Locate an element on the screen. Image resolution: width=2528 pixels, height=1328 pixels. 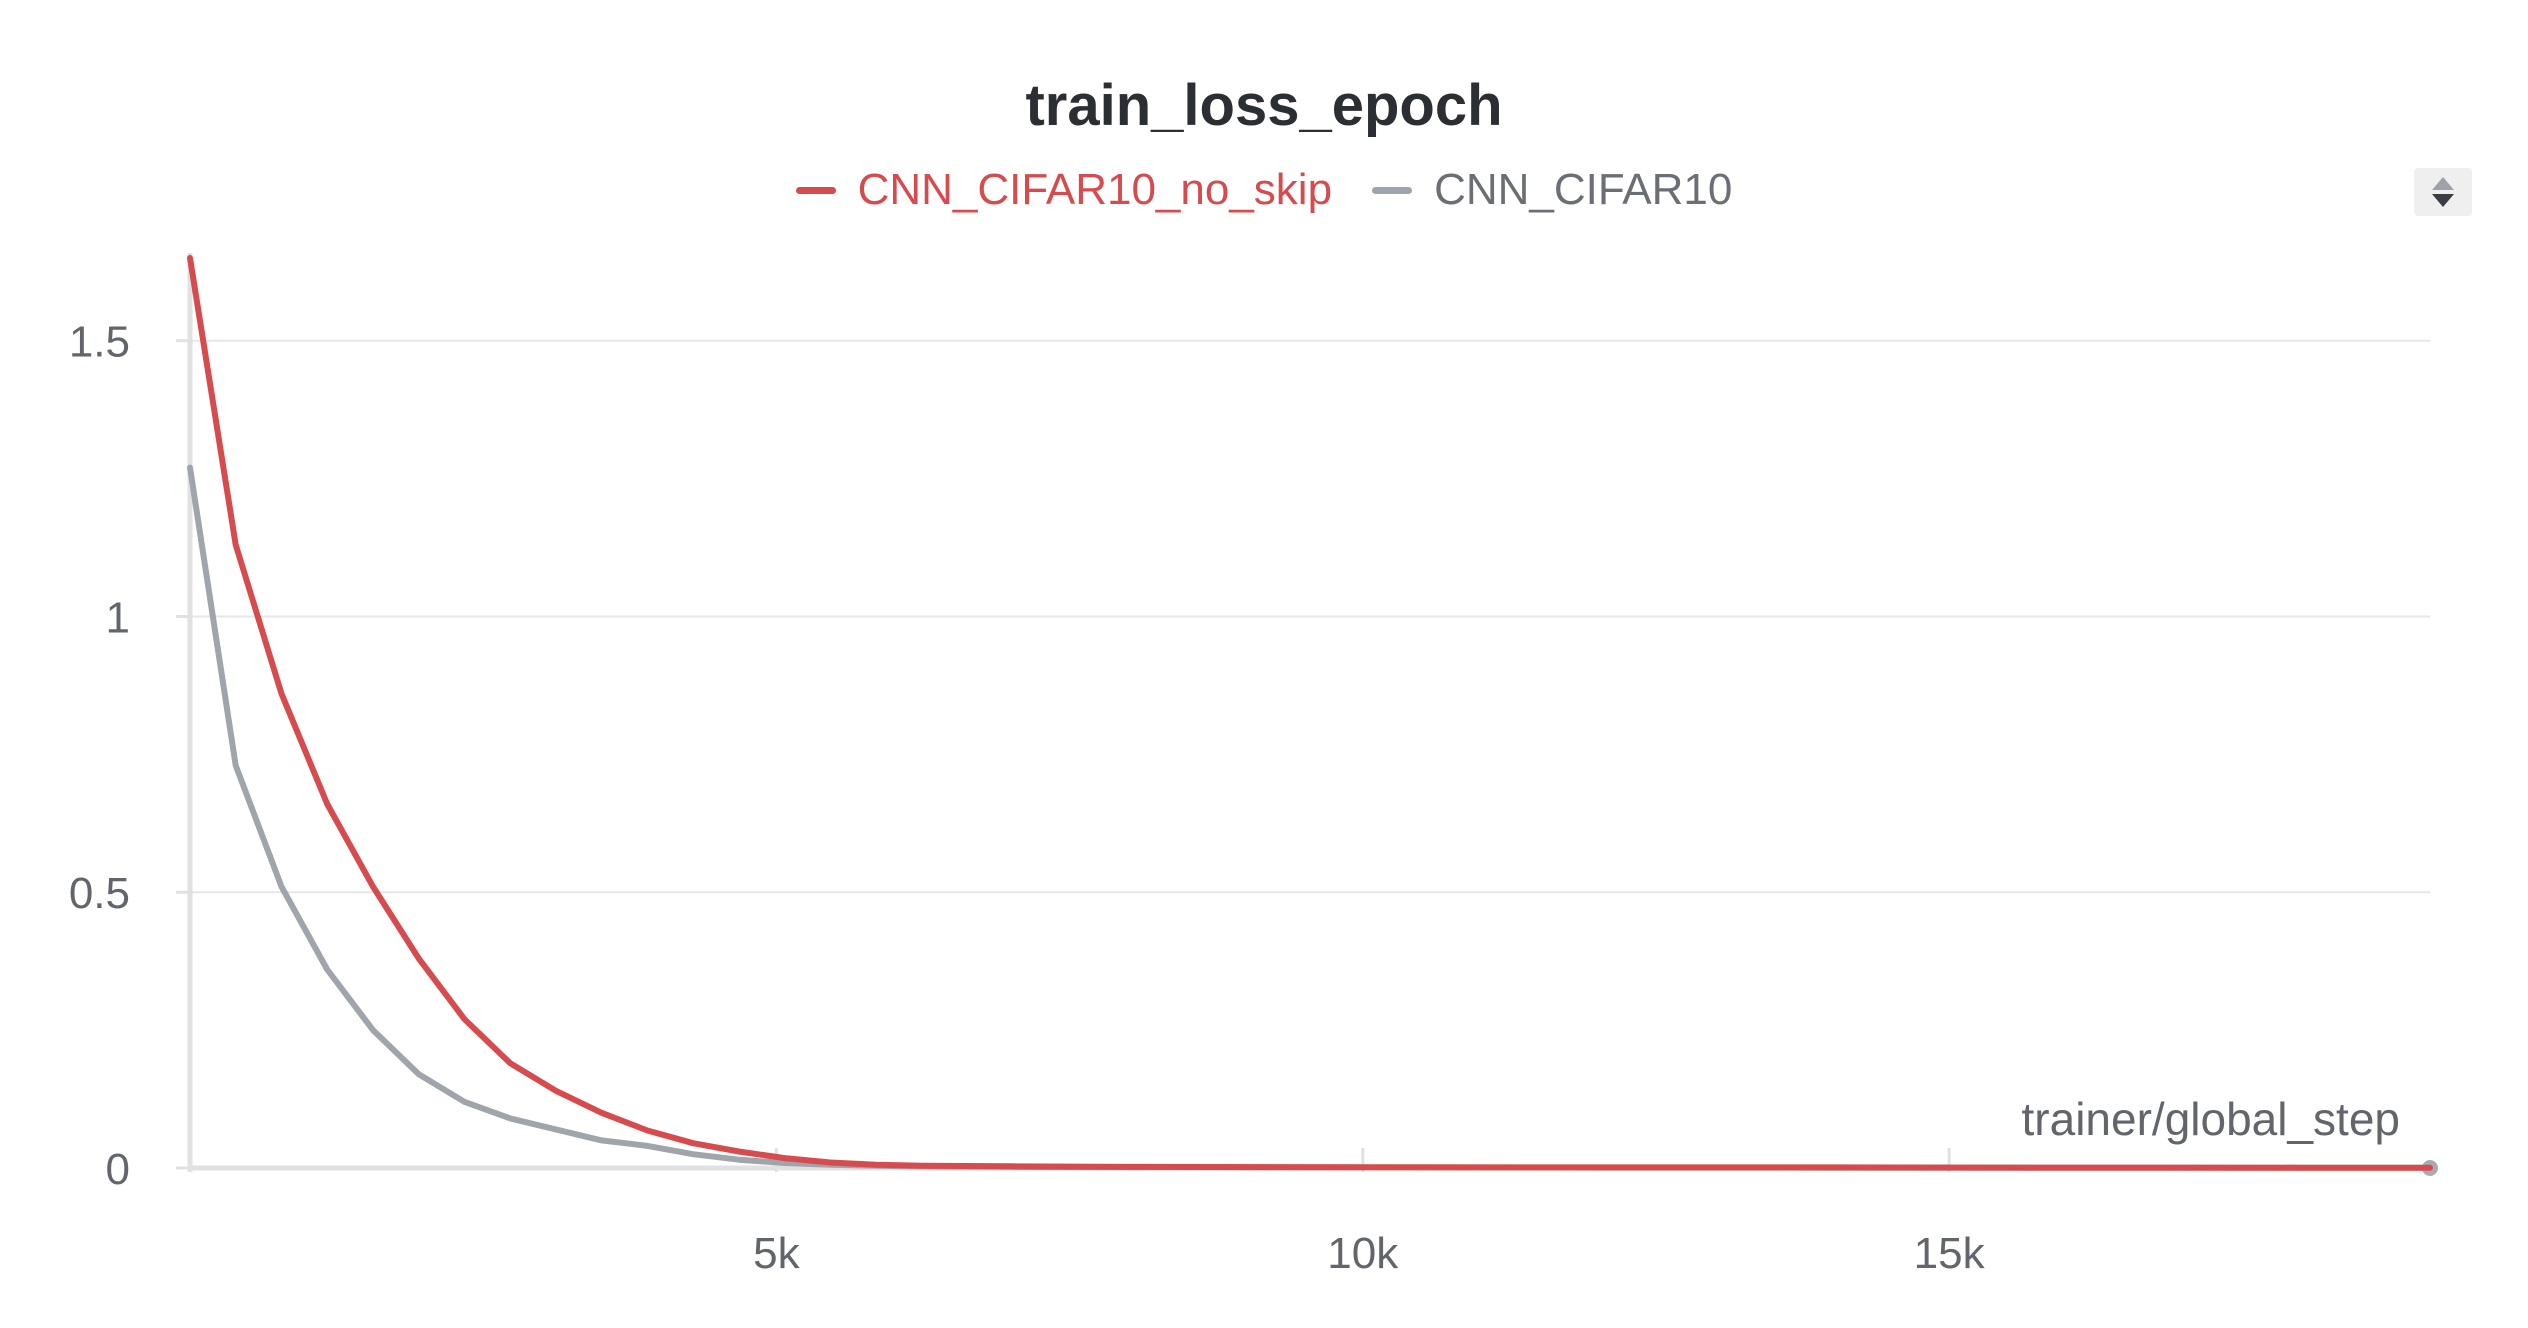
legend-sort-toggle is located at coordinates (2443, 192).